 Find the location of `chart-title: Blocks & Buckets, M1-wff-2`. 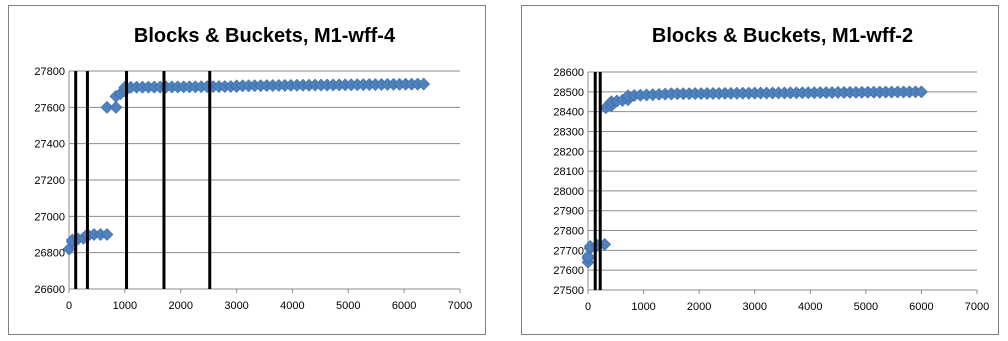

chart-title: Blocks & Buckets, M1-wff-2 is located at coordinates (782, 36).